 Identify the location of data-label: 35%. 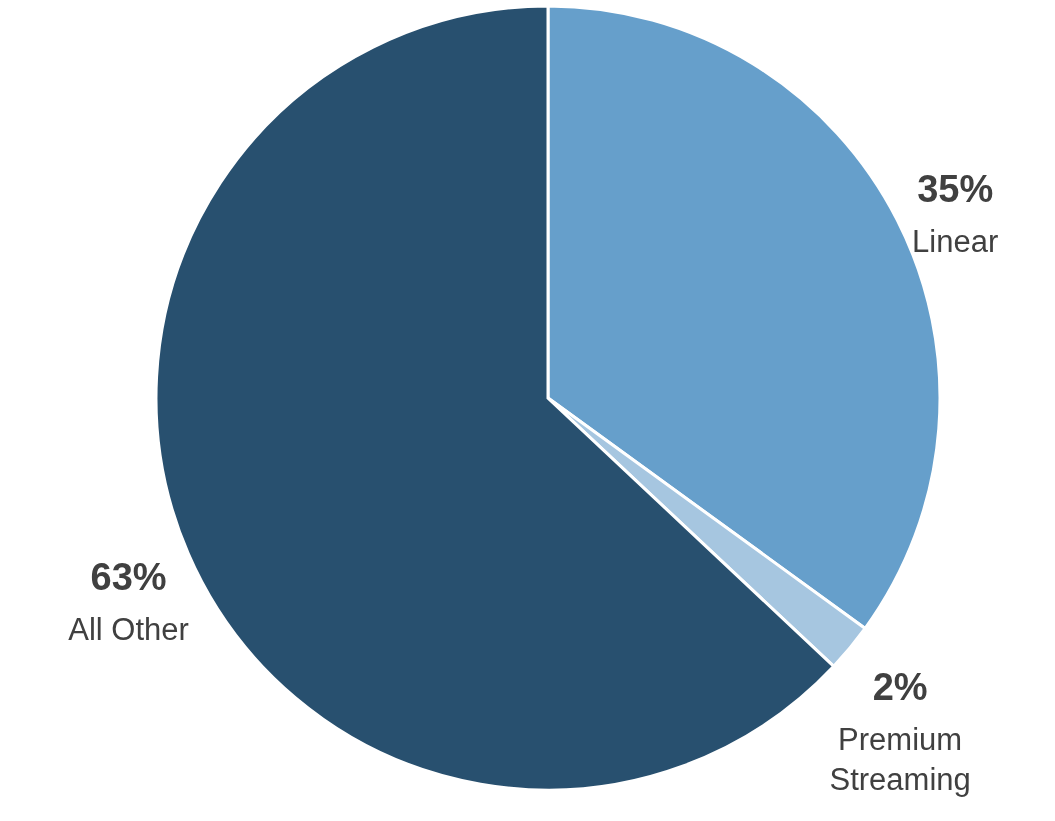
(955, 188).